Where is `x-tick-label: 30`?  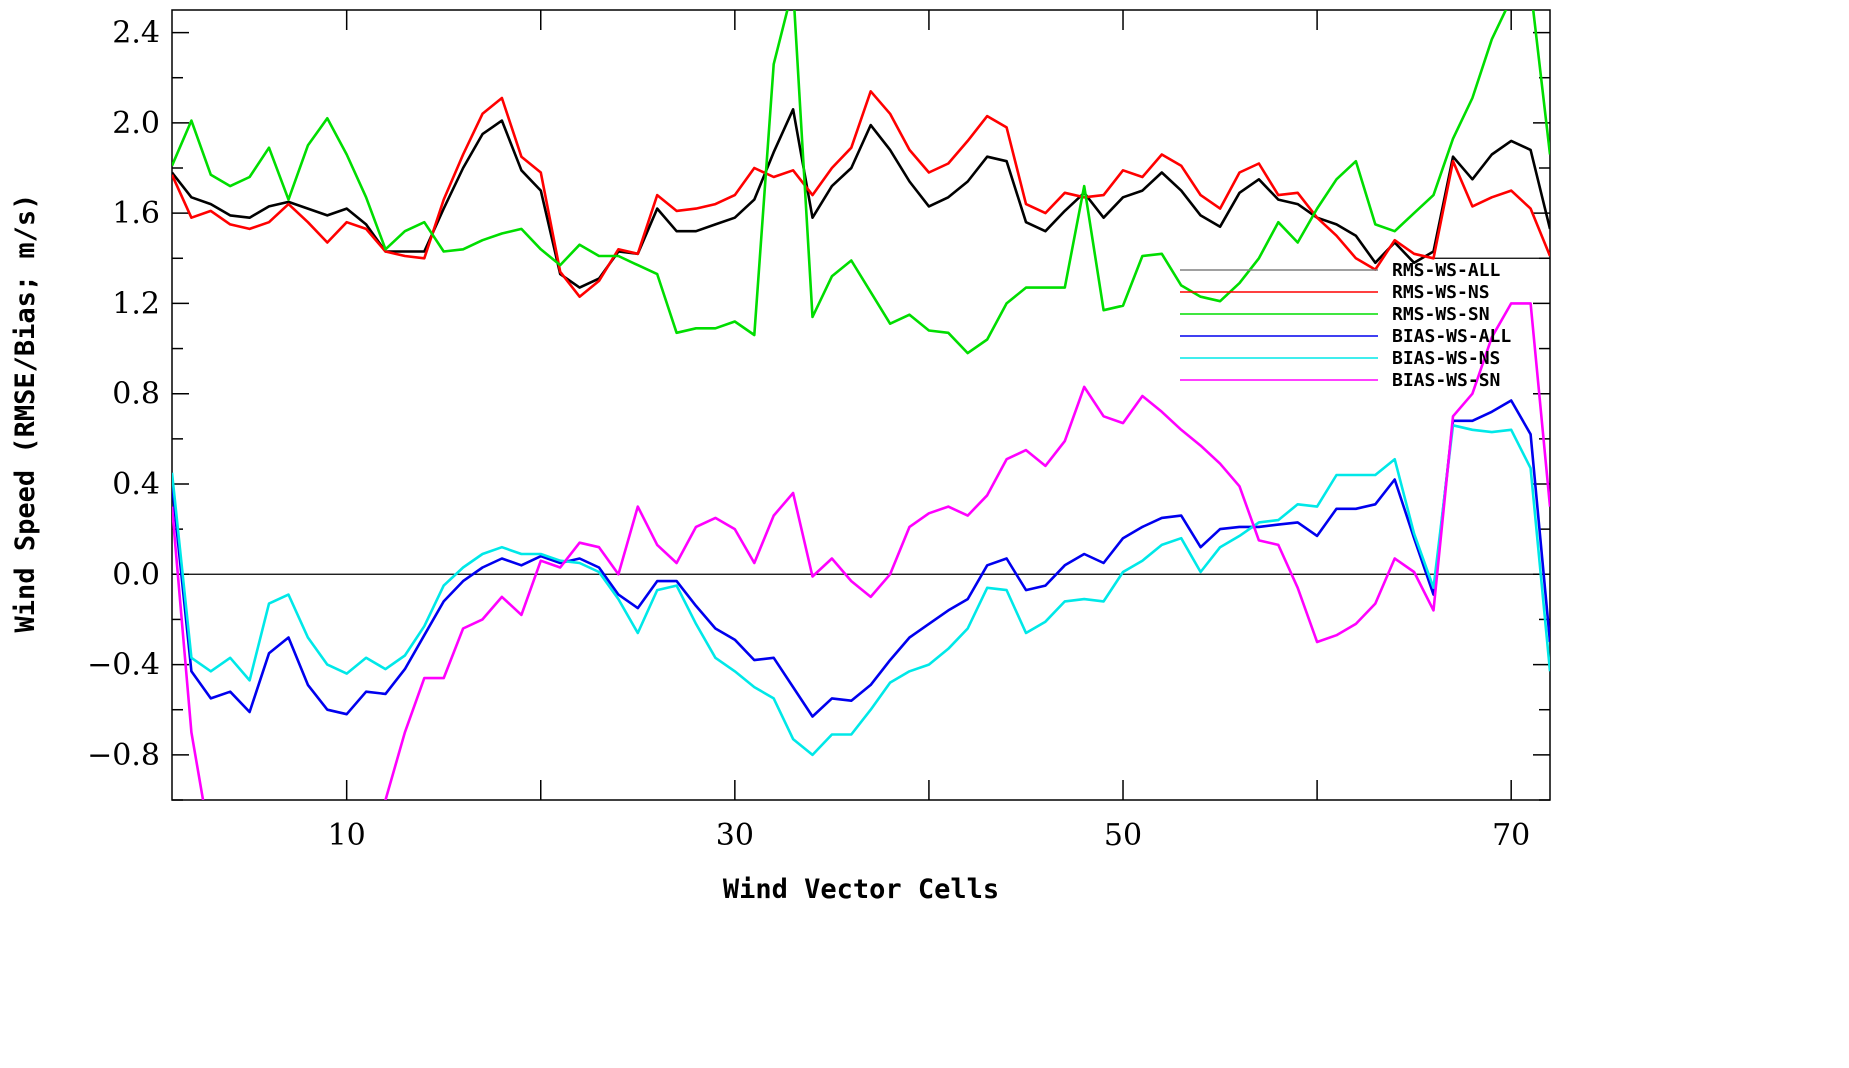 x-tick-label: 30 is located at coordinates (735, 835).